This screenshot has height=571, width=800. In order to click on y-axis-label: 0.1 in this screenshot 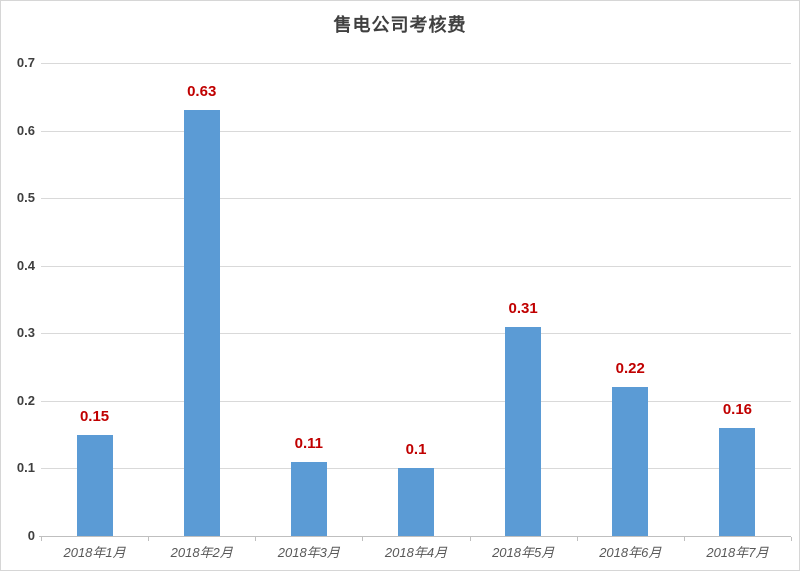, I will do `click(25, 468)`.